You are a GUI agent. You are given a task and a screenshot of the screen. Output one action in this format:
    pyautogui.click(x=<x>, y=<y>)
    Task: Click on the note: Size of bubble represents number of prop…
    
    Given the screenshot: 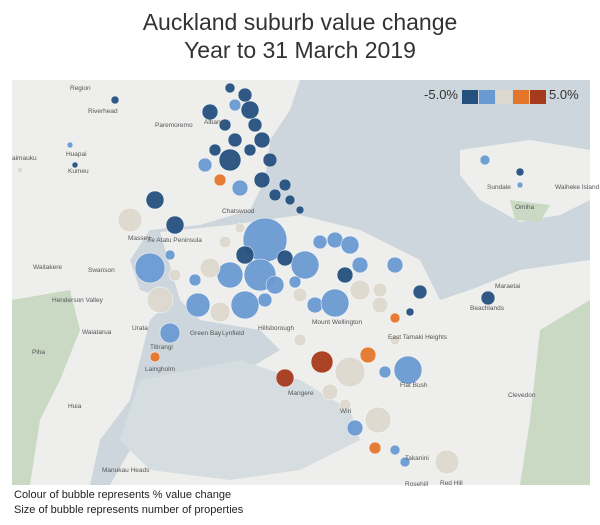 What is the action you would take?
    pyautogui.click(x=129, y=510)
    